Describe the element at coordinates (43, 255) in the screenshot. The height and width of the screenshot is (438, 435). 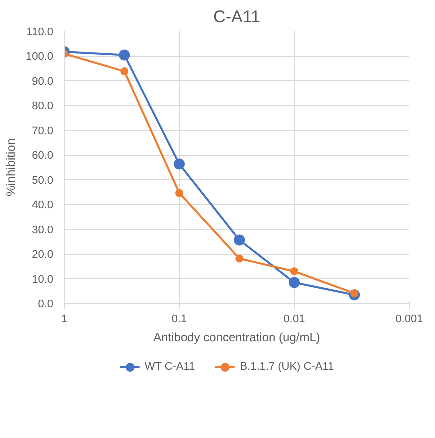
I see `y-tick-label: 20.0` at that location.